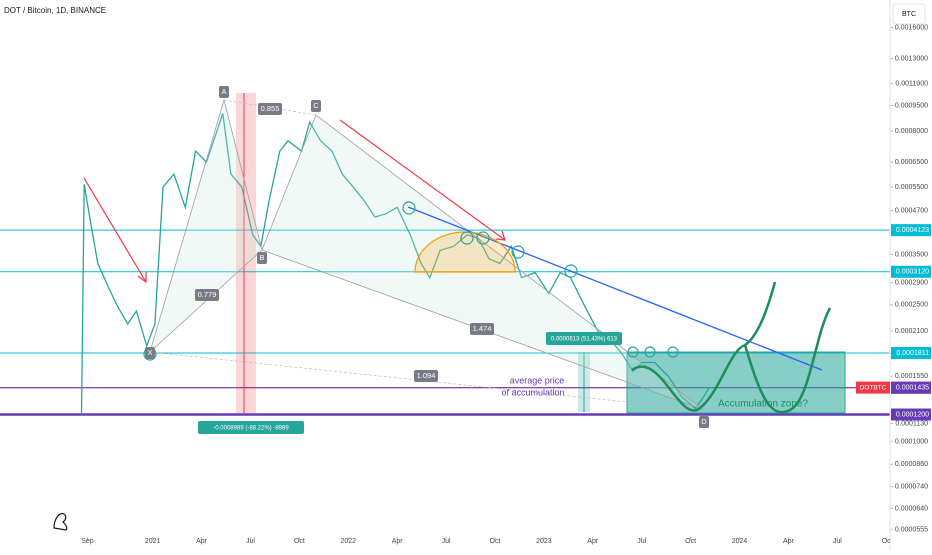 Image resolution: width=932 pixels, height=555 pixels. I want to click on y-tick-label: 0.0008000, so click(911, 131).